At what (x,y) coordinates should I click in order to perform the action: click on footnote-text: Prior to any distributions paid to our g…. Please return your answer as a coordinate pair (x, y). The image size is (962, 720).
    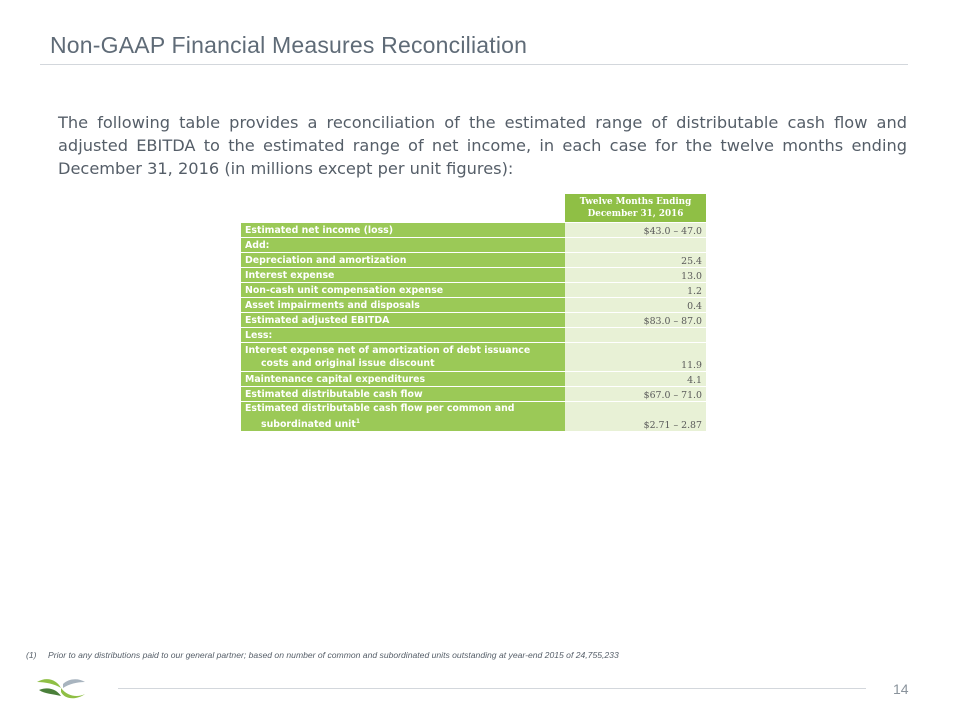
    Looking at the image, I should click on (333, 655).